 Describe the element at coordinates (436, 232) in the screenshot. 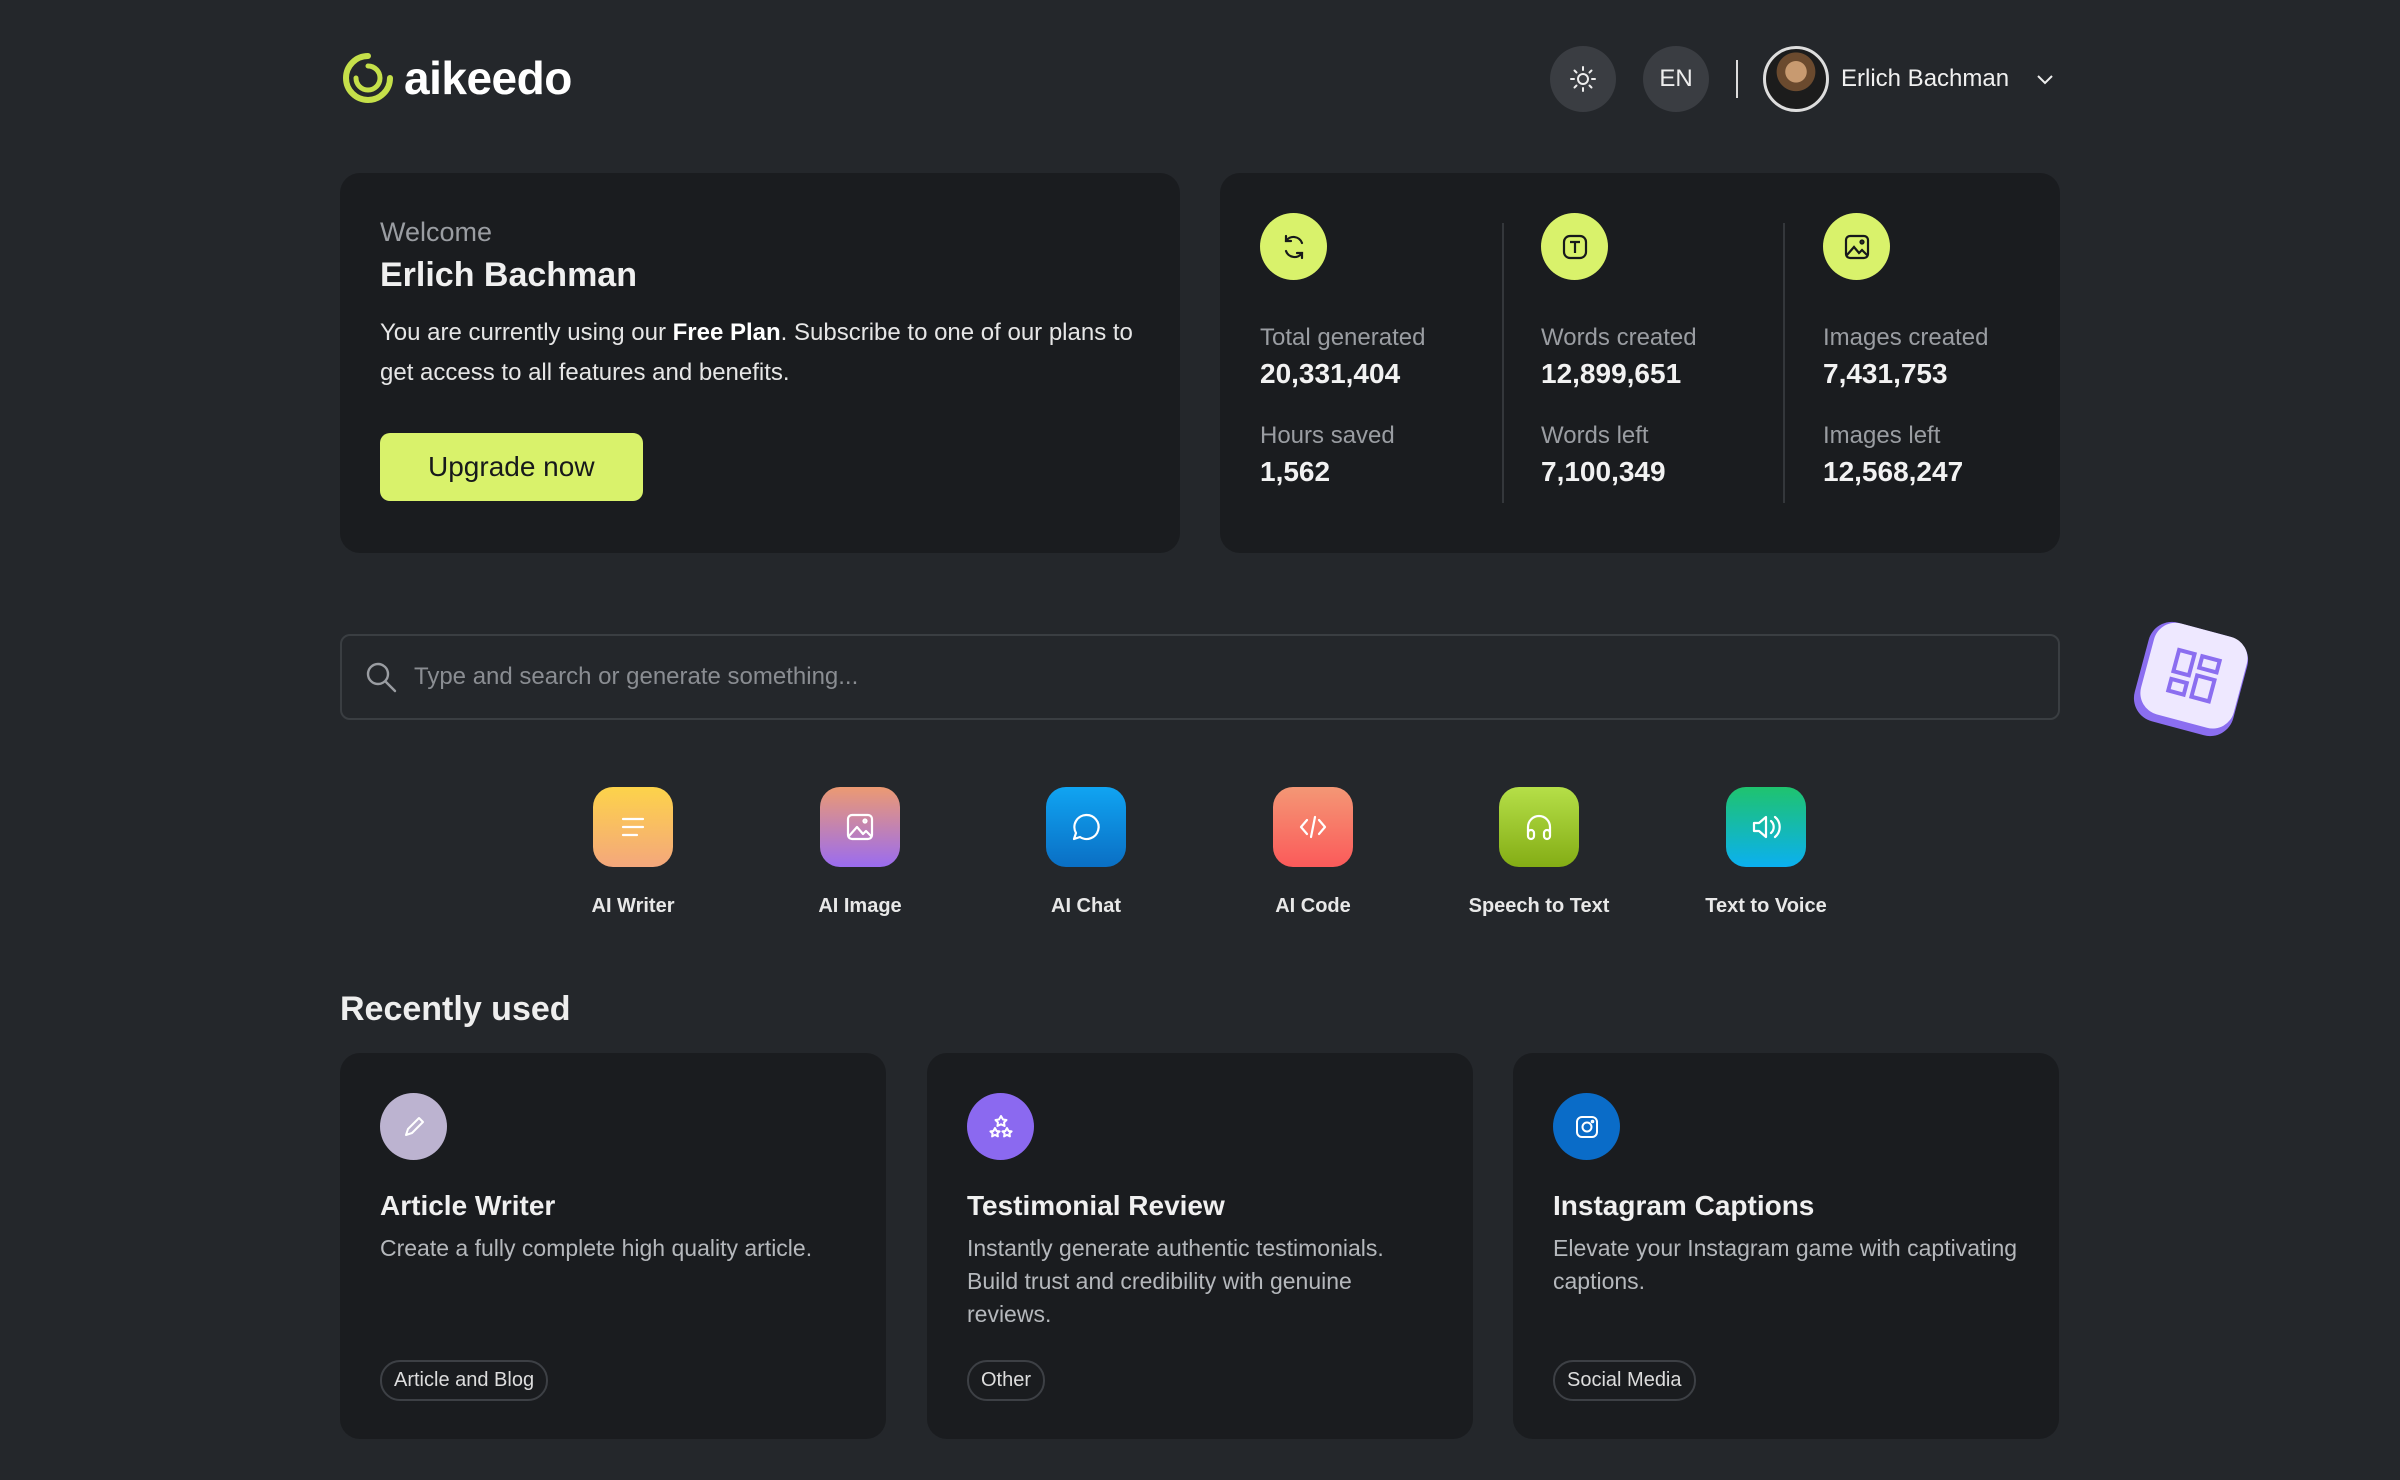

I see `welcome-label: Welcome` at that location.